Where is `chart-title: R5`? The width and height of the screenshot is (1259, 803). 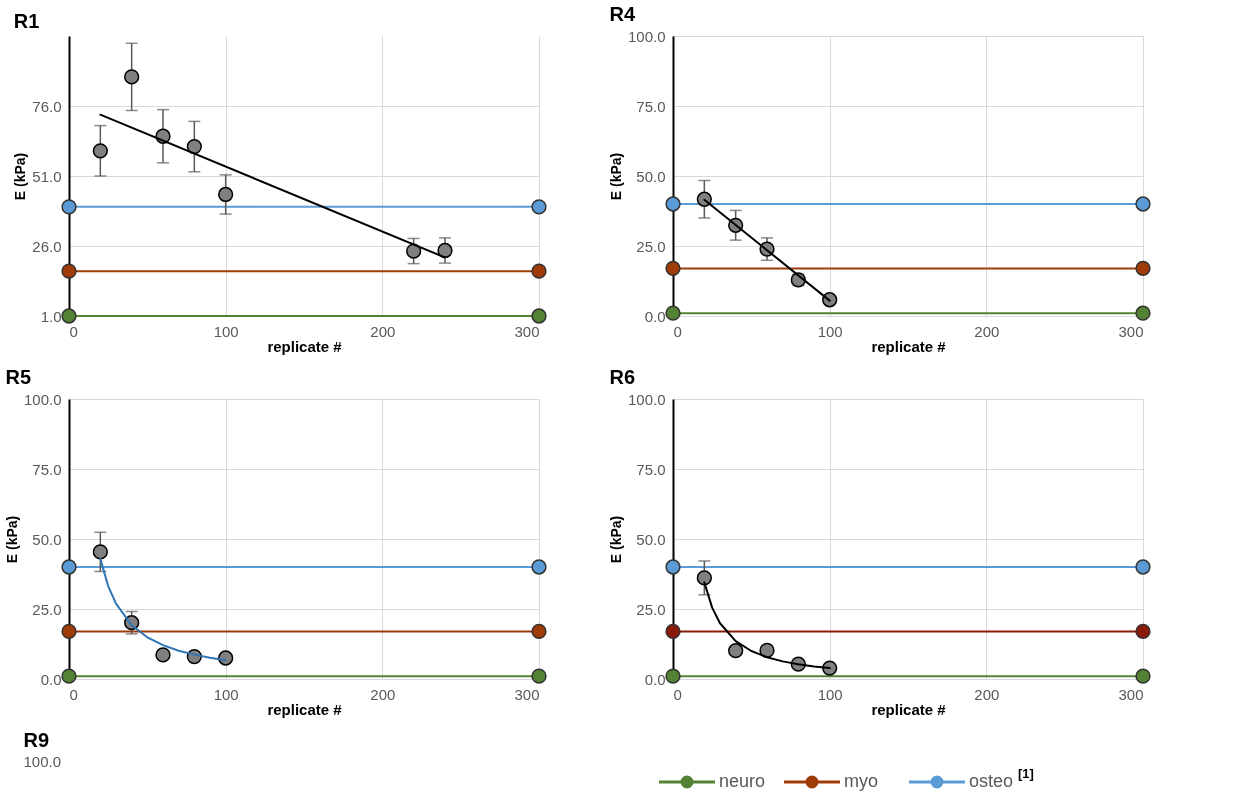
chart-title: R5 is located at coordinates (18, 377).